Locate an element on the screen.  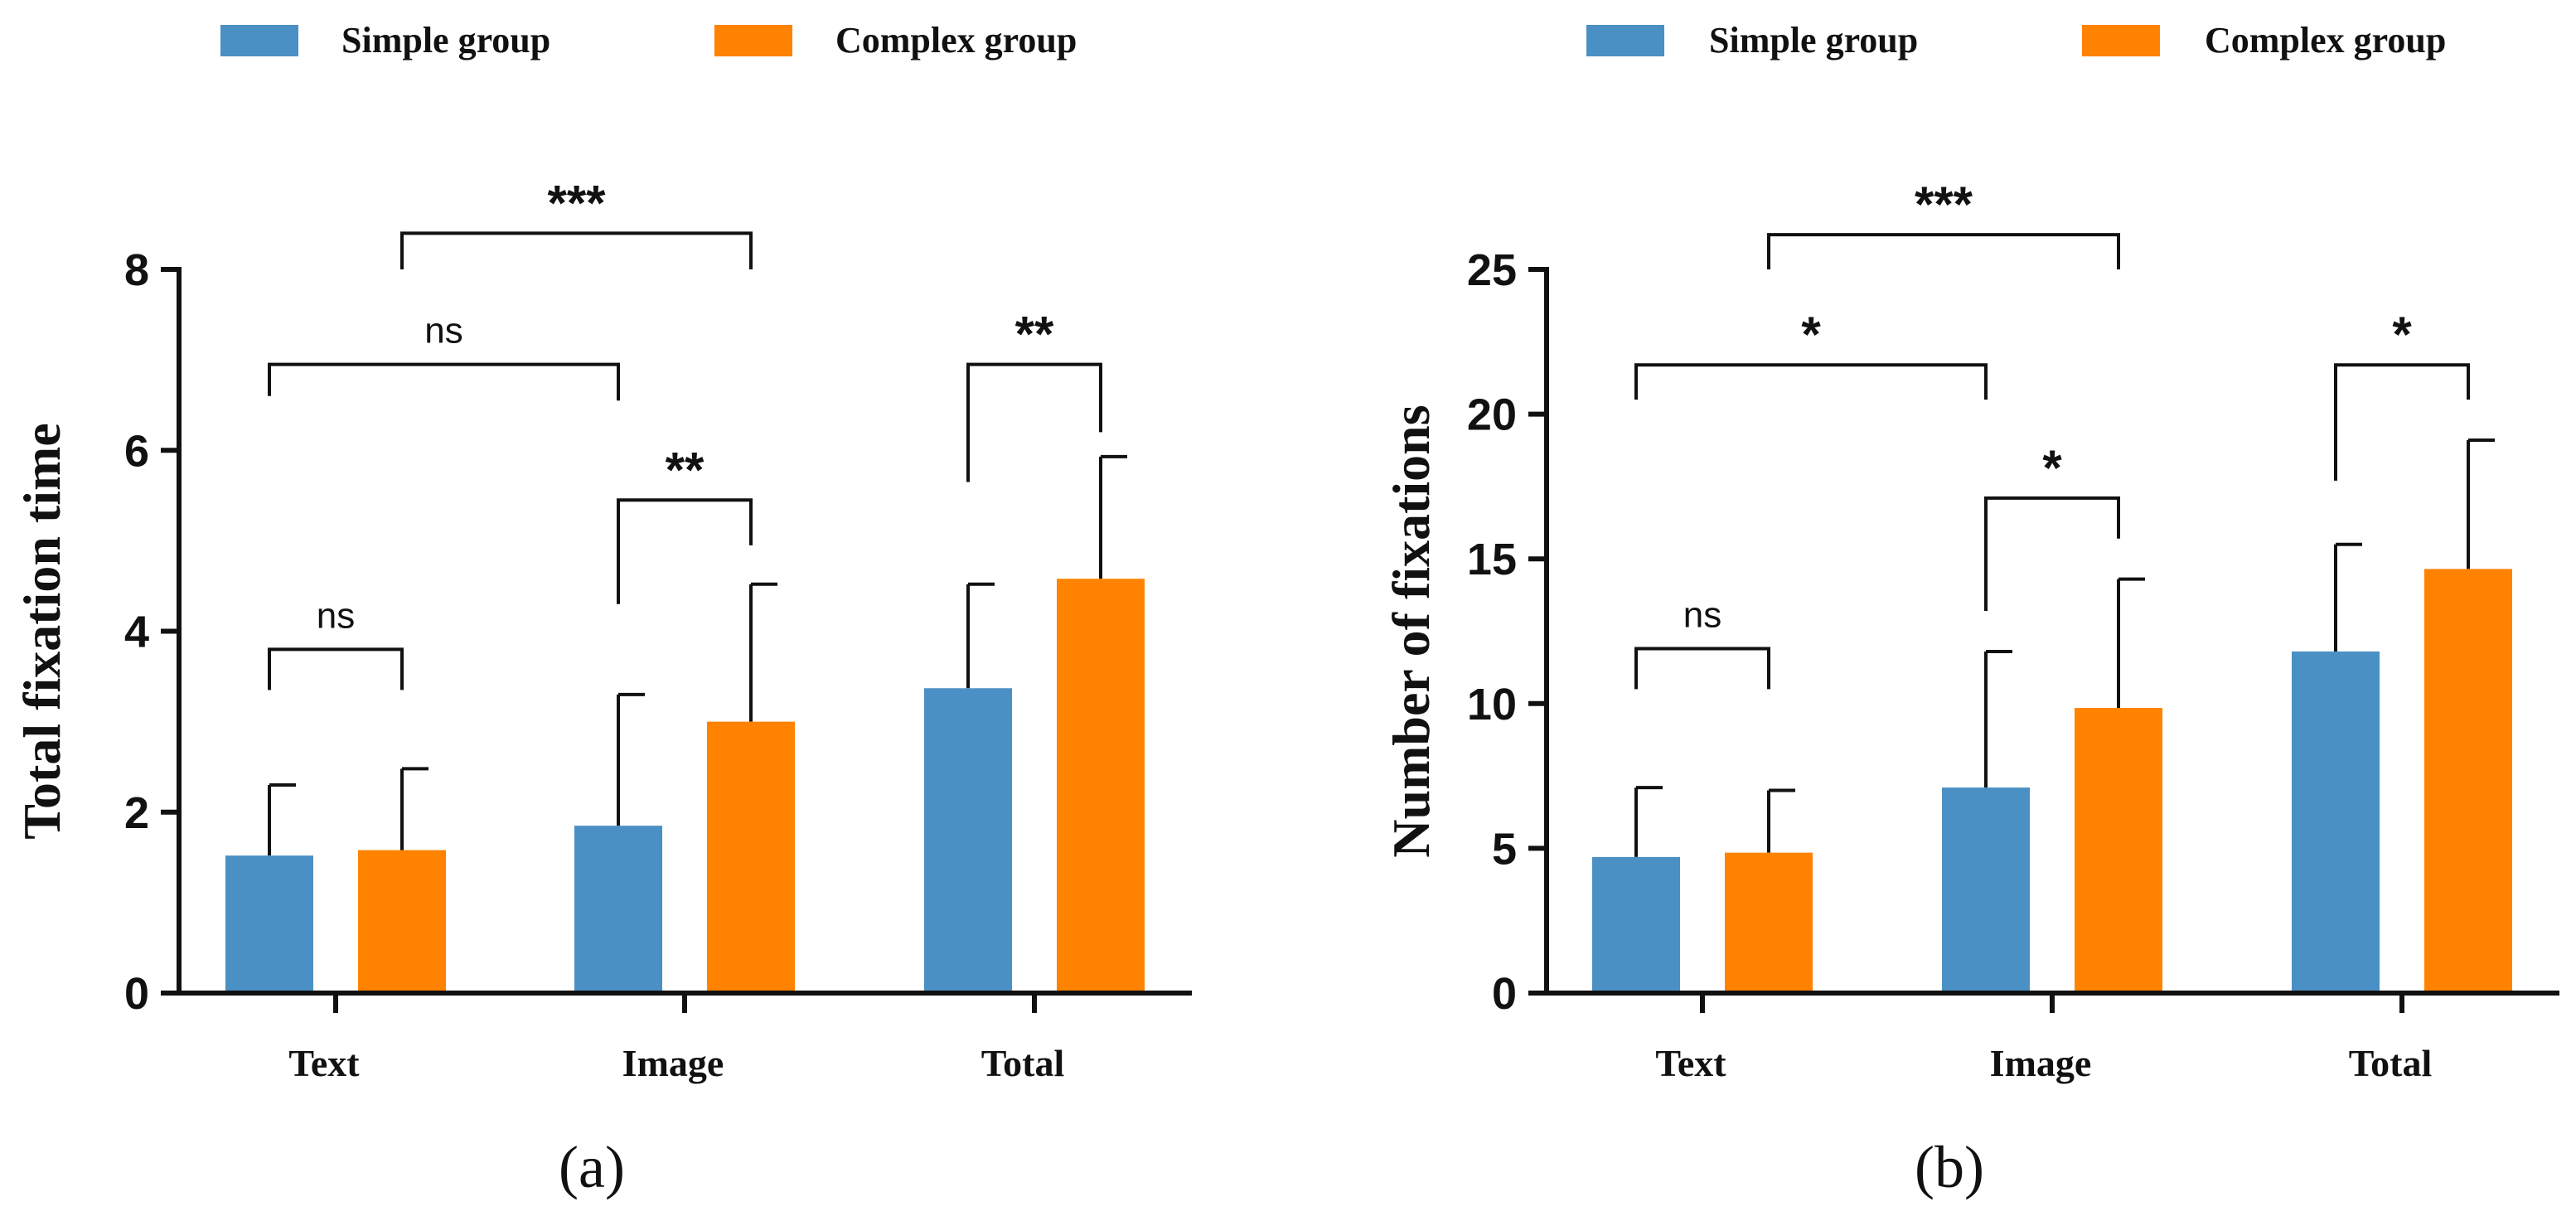
y-tick-label: 2 is located at coordinates (136, 813).